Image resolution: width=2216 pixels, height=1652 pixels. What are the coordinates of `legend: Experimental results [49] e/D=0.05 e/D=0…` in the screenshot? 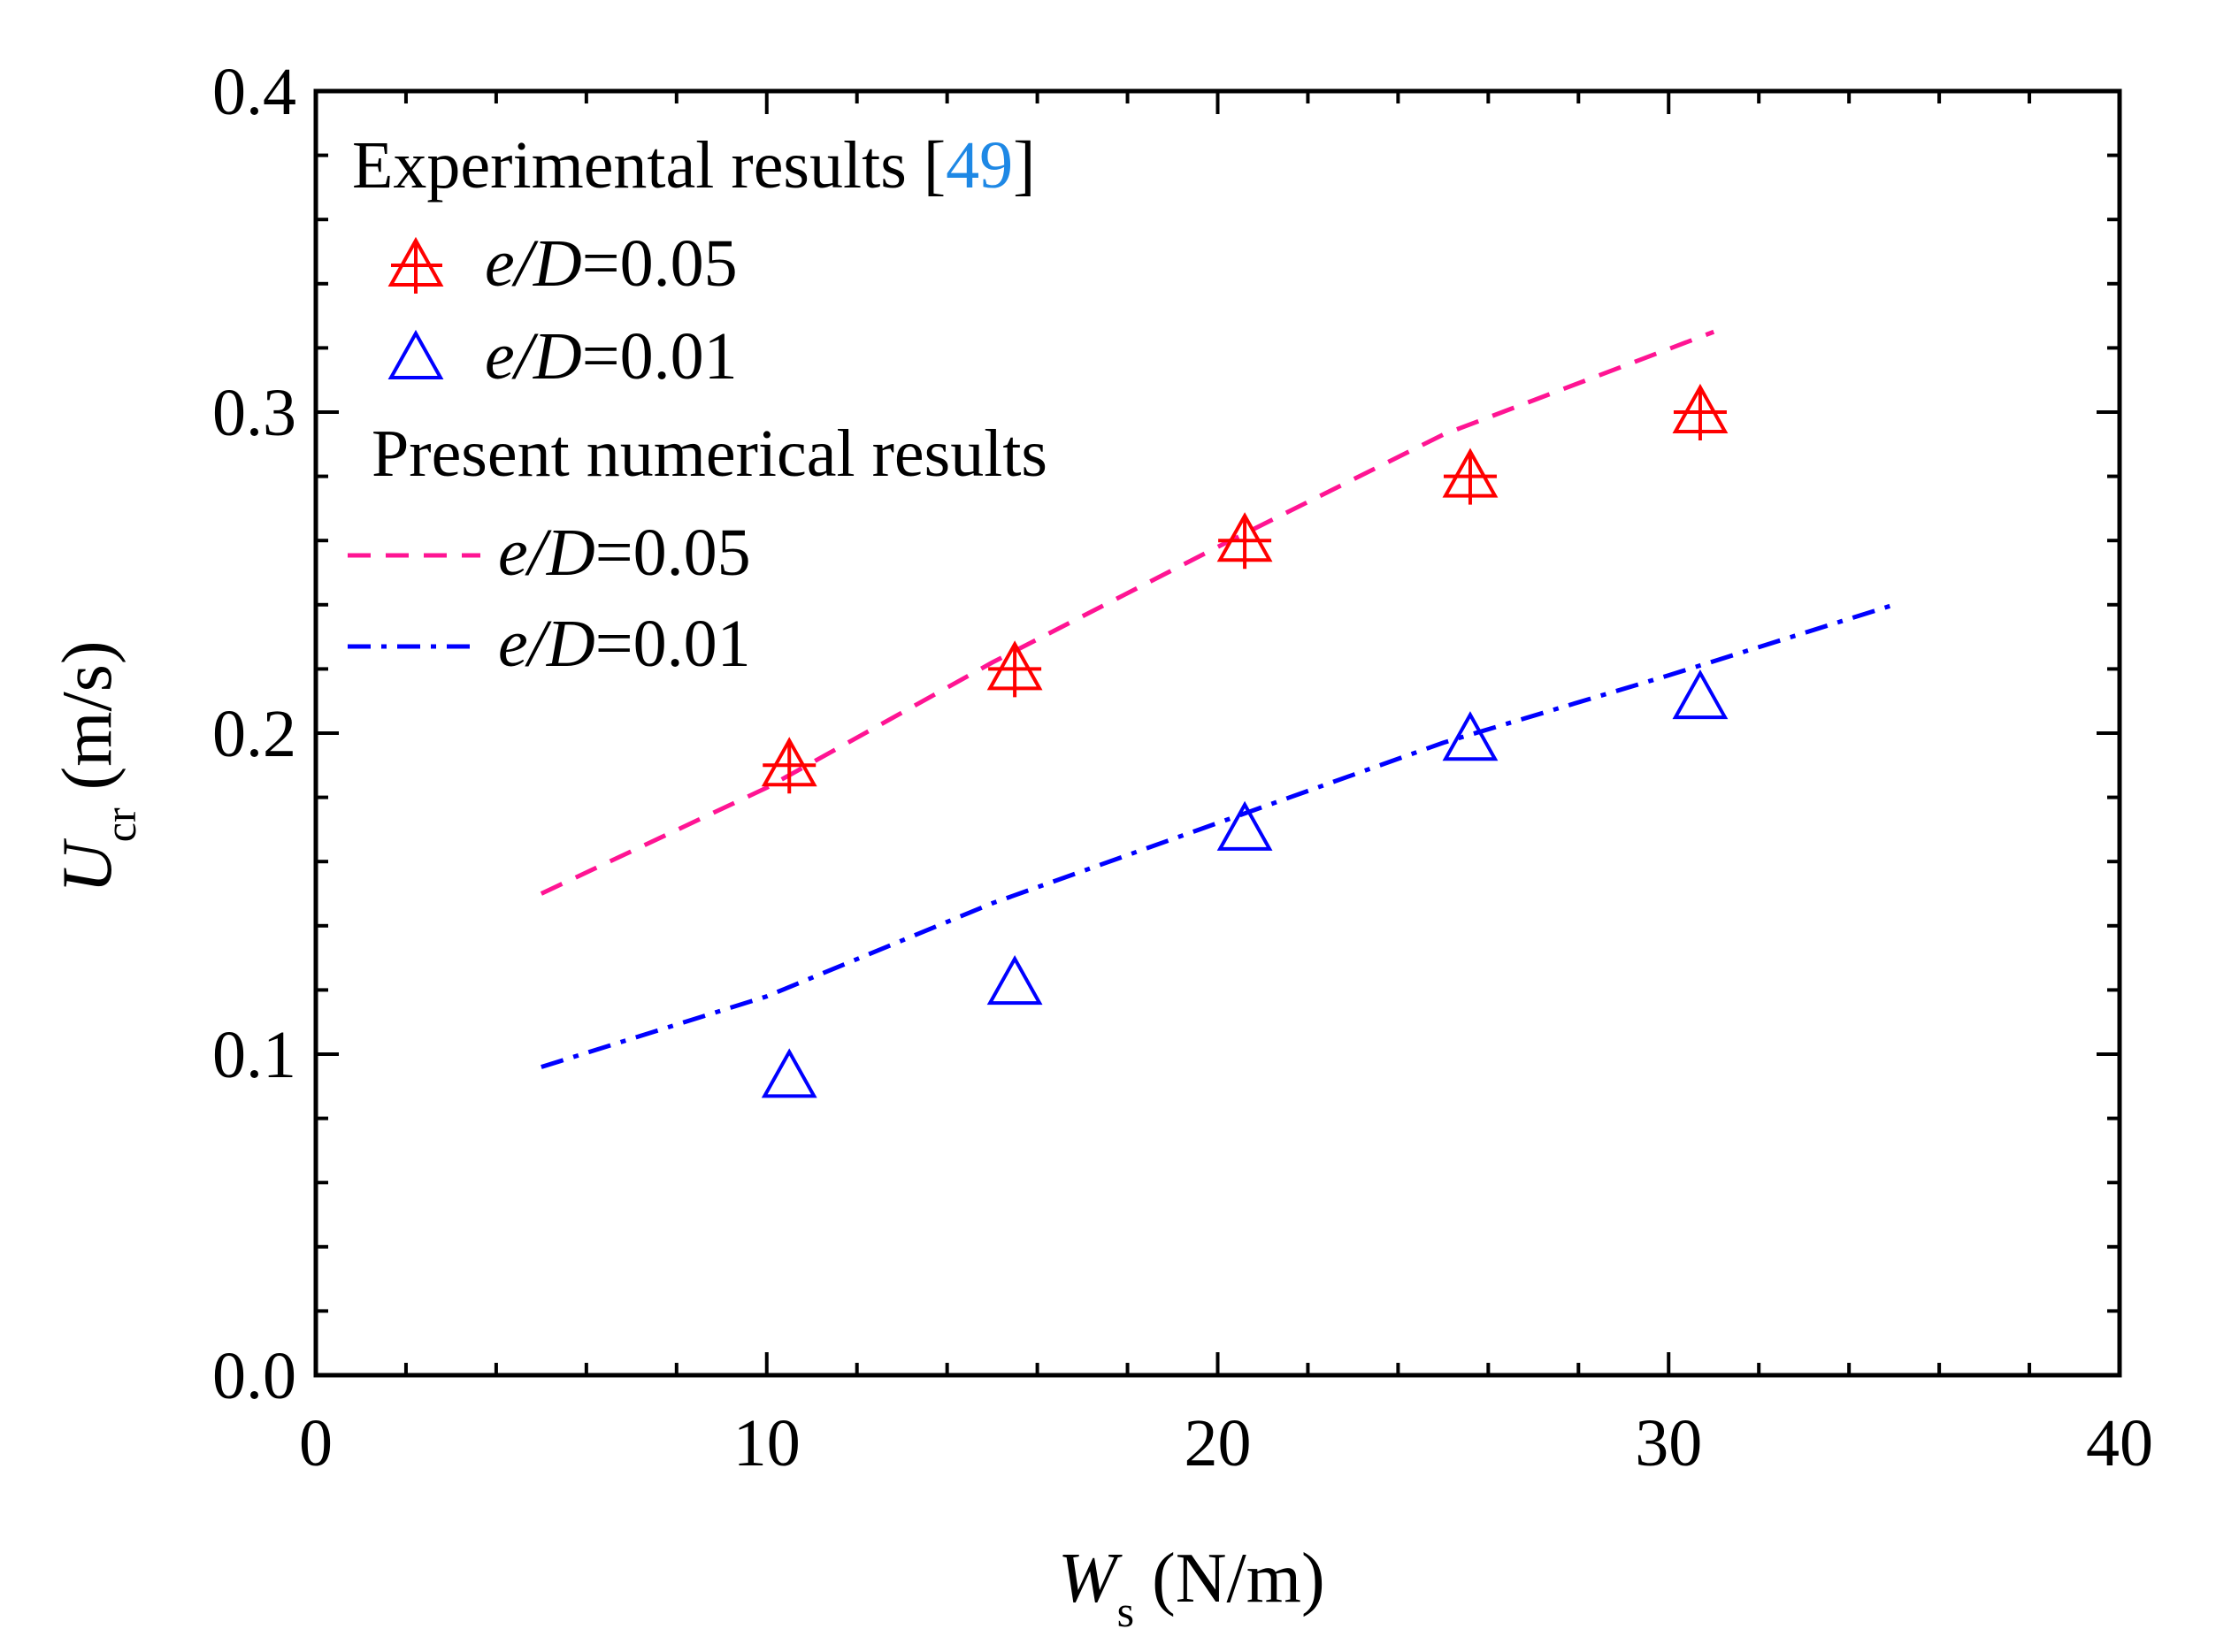 It's located at (697, 405).